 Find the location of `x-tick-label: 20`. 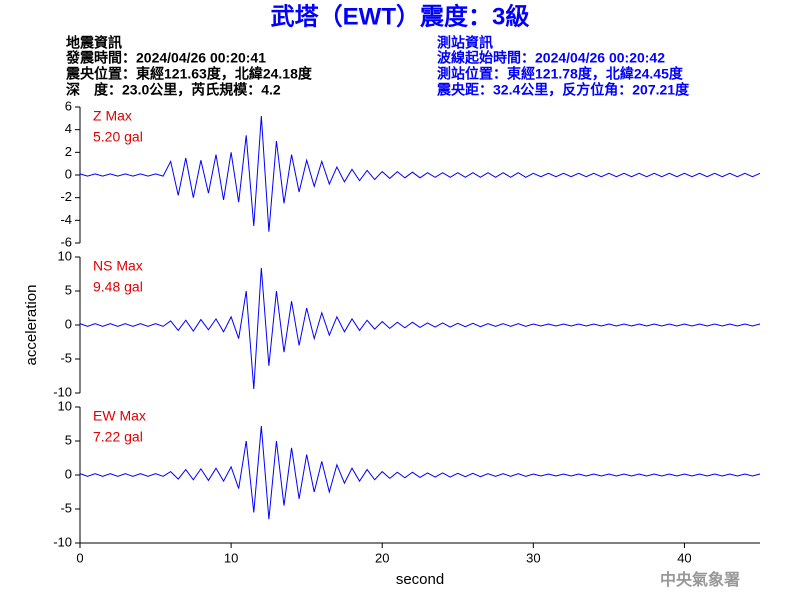

x-tick-label: 20 is located at coordinates (382, 557).